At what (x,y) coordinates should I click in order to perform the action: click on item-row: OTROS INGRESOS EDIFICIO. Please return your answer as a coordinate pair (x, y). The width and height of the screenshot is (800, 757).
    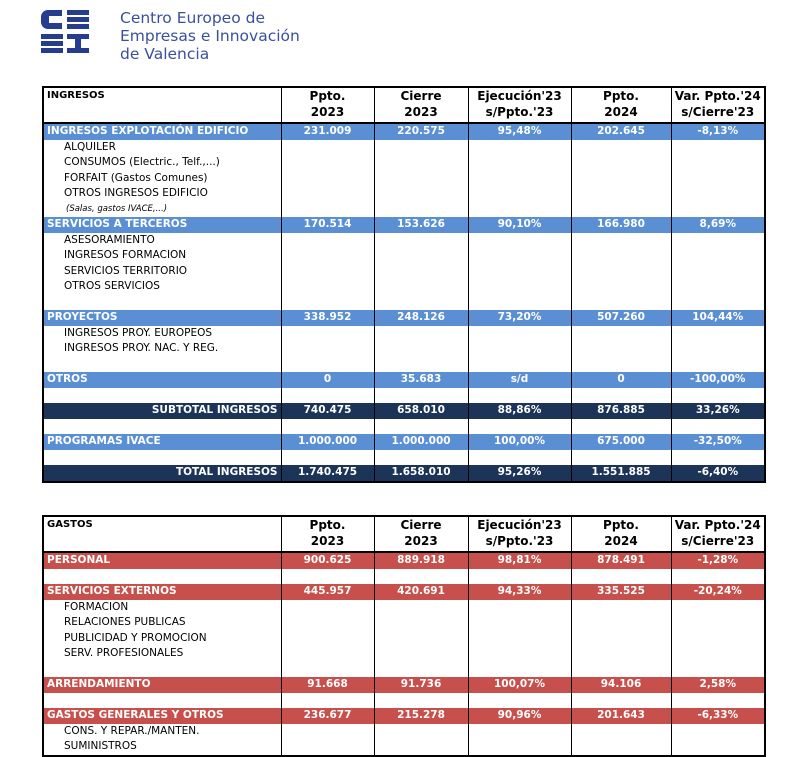
    Looking at the image, I should click on (404, 194).